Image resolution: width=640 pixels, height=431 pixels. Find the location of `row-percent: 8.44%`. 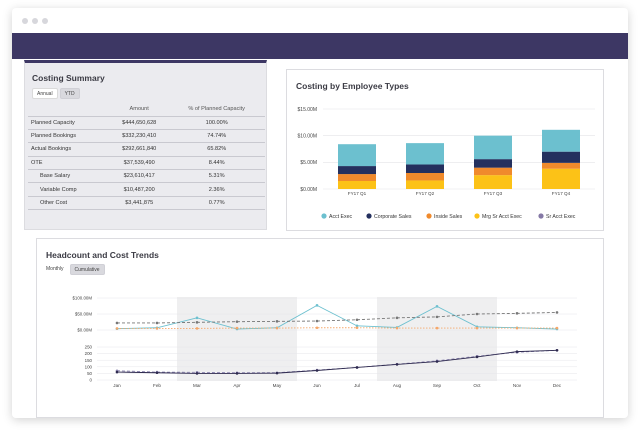

row-percent: 8.44% is located at coordinates (216, 162).